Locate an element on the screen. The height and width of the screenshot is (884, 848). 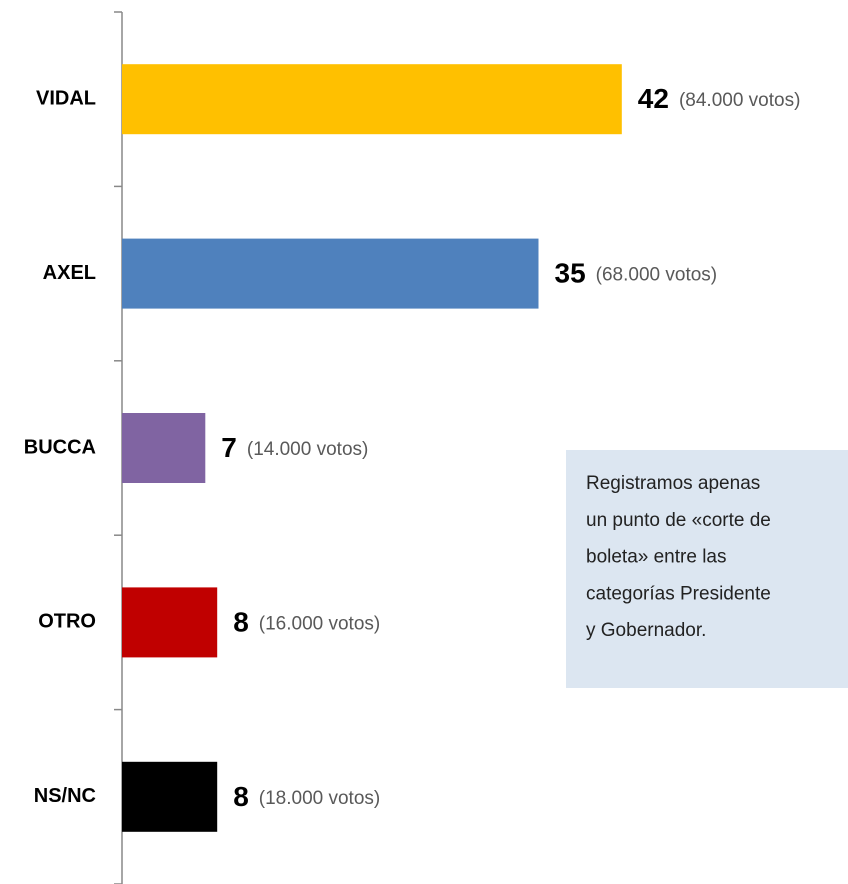
vote-count: (14.000 votos) is located at coordinates (307, 449).